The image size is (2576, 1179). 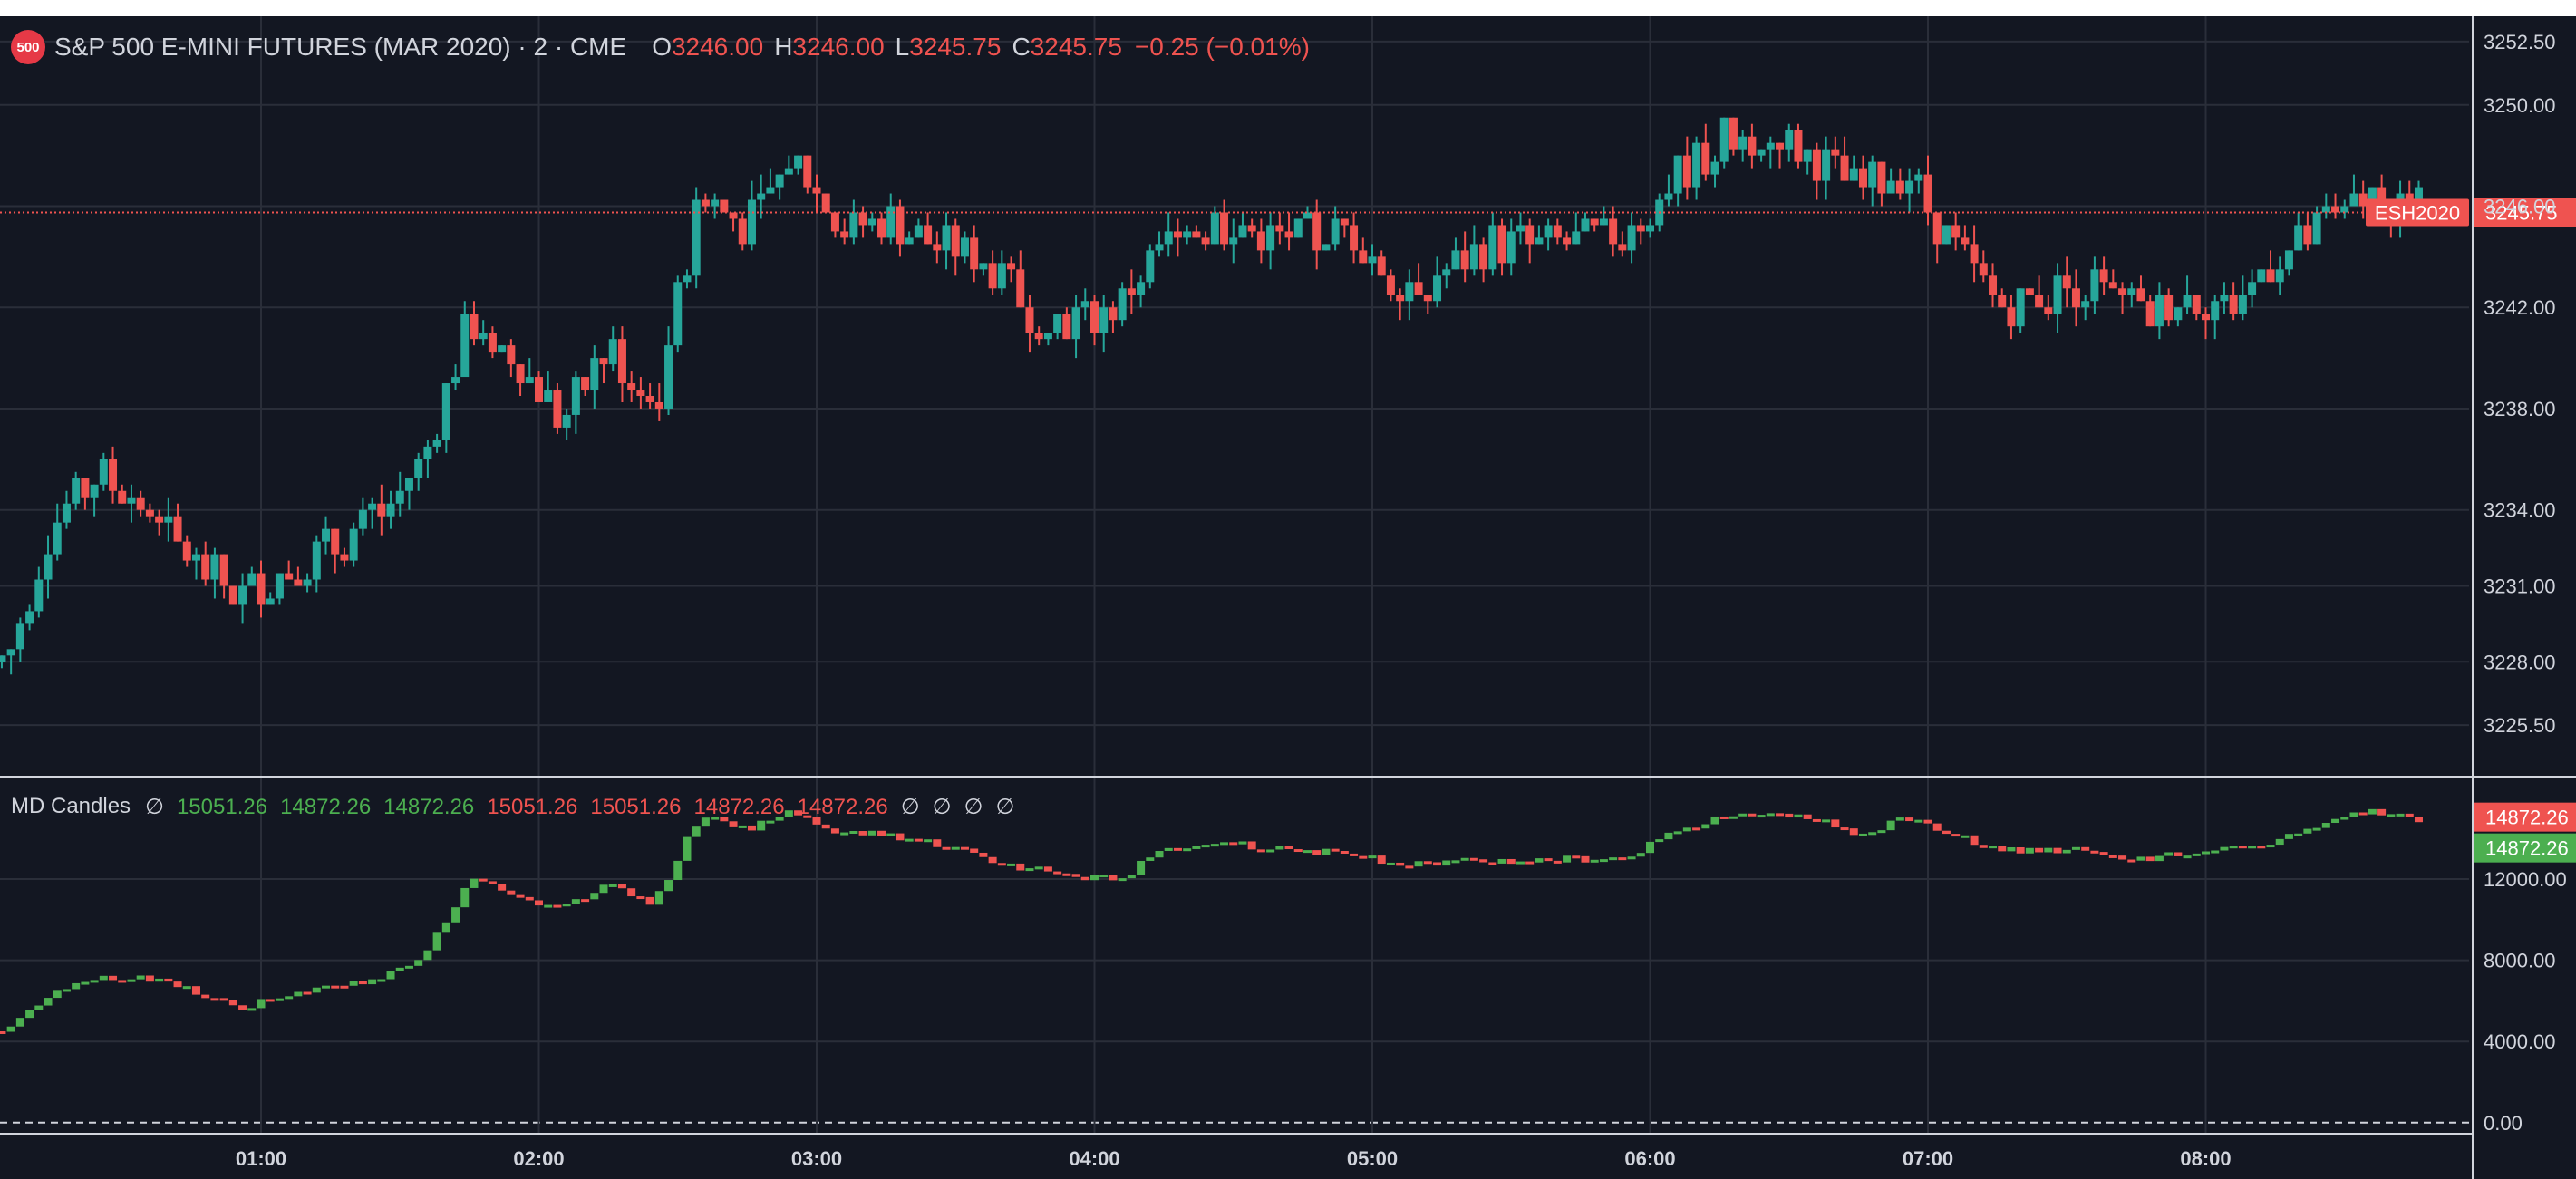 I want to click on ticker-badge: ESH2020, so click(x=2417, y=212).